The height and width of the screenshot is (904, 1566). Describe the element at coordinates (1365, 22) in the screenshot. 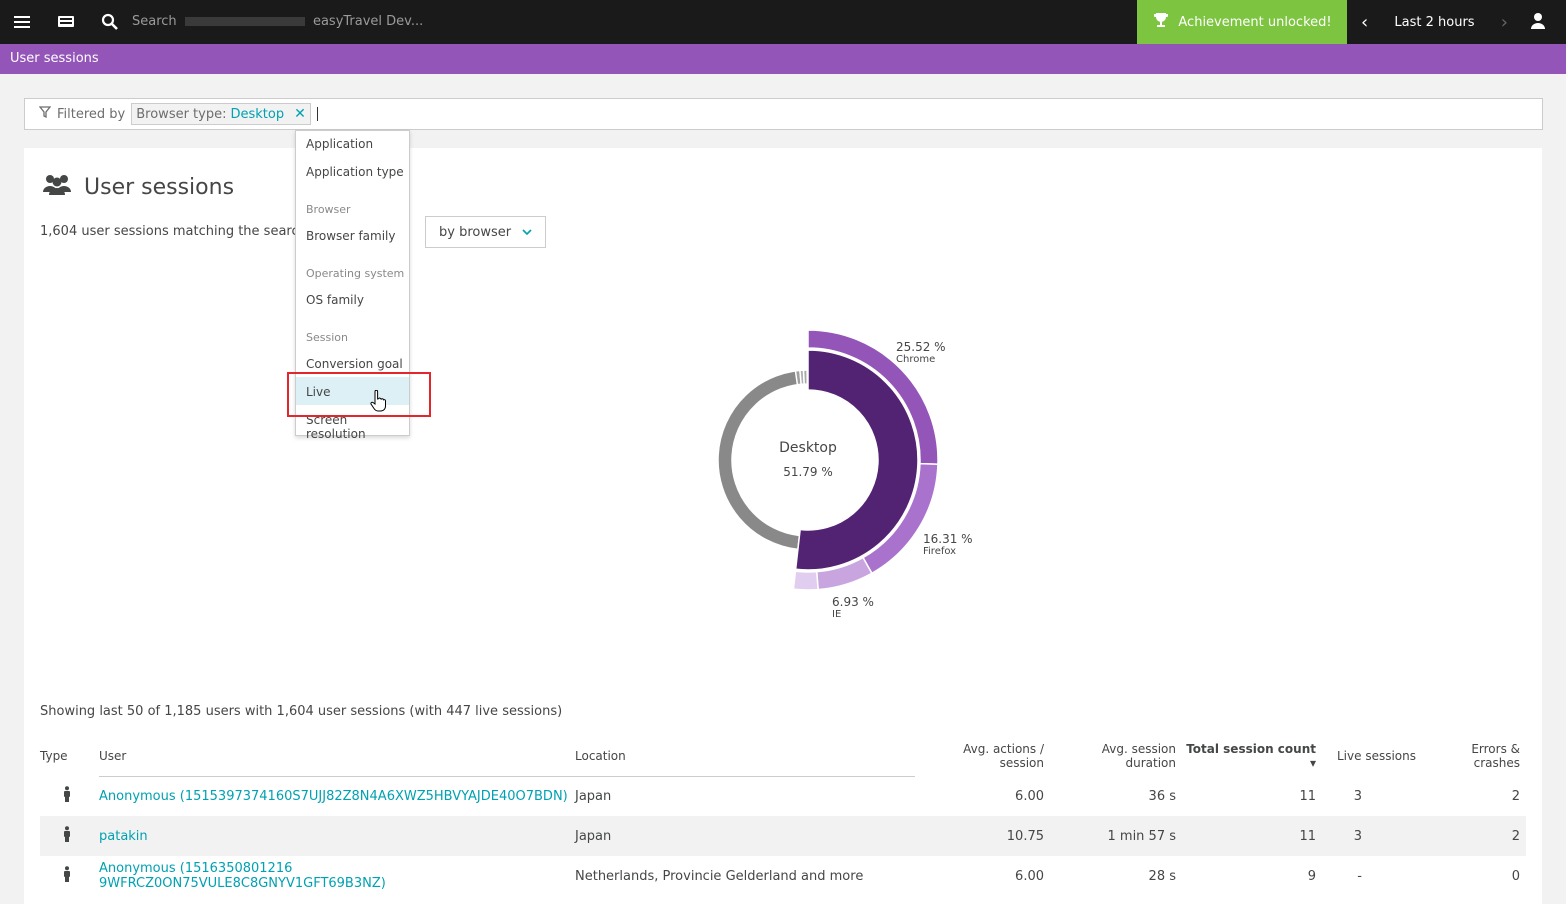

I see `chevron-left-icon: ‹` at that location.